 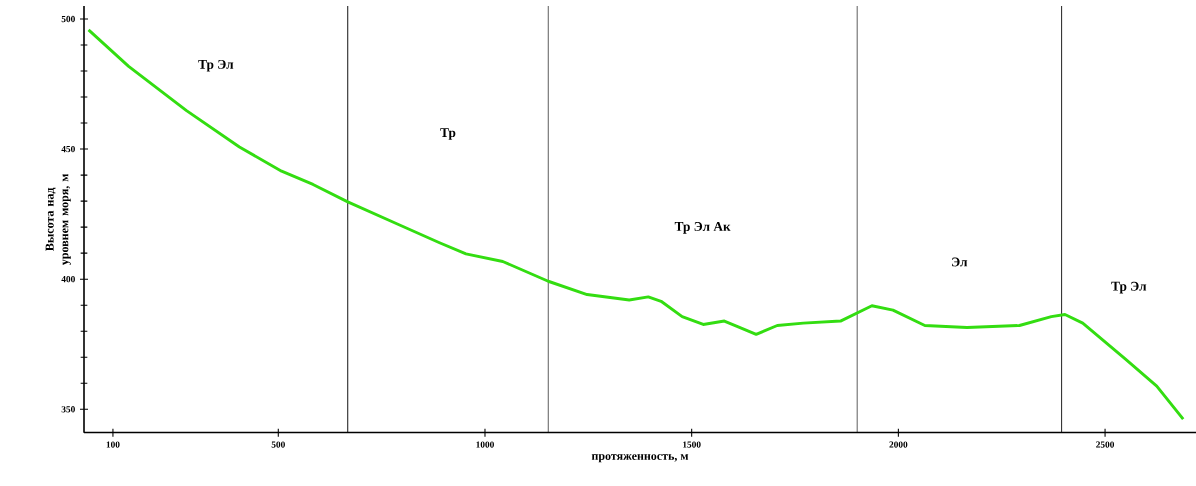 What do you see at coordinates (702, 228) in the screenshot?
I see `annotation: Тр Эл Ак` at bounding box center [702, 228].